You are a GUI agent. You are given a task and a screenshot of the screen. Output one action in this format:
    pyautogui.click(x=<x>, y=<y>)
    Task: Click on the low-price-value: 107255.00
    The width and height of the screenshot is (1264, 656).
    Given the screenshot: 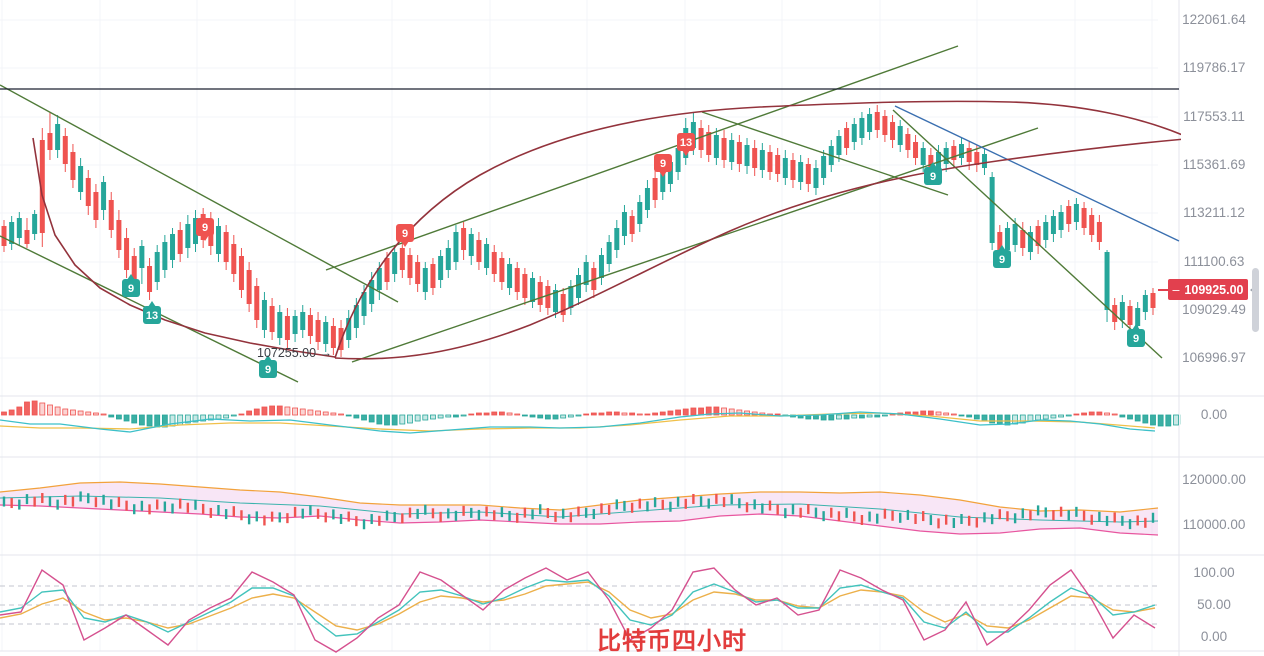 What is the action you would take?
    pyautogui.click(x=287, y=353)
    